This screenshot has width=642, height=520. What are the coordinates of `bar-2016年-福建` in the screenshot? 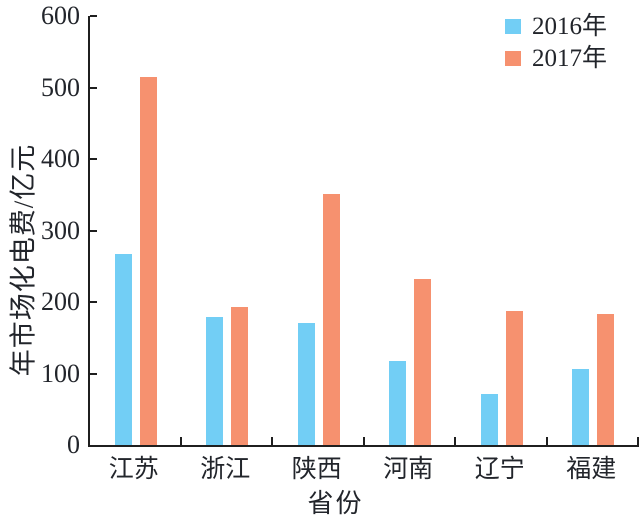 It's located at (581, 406).